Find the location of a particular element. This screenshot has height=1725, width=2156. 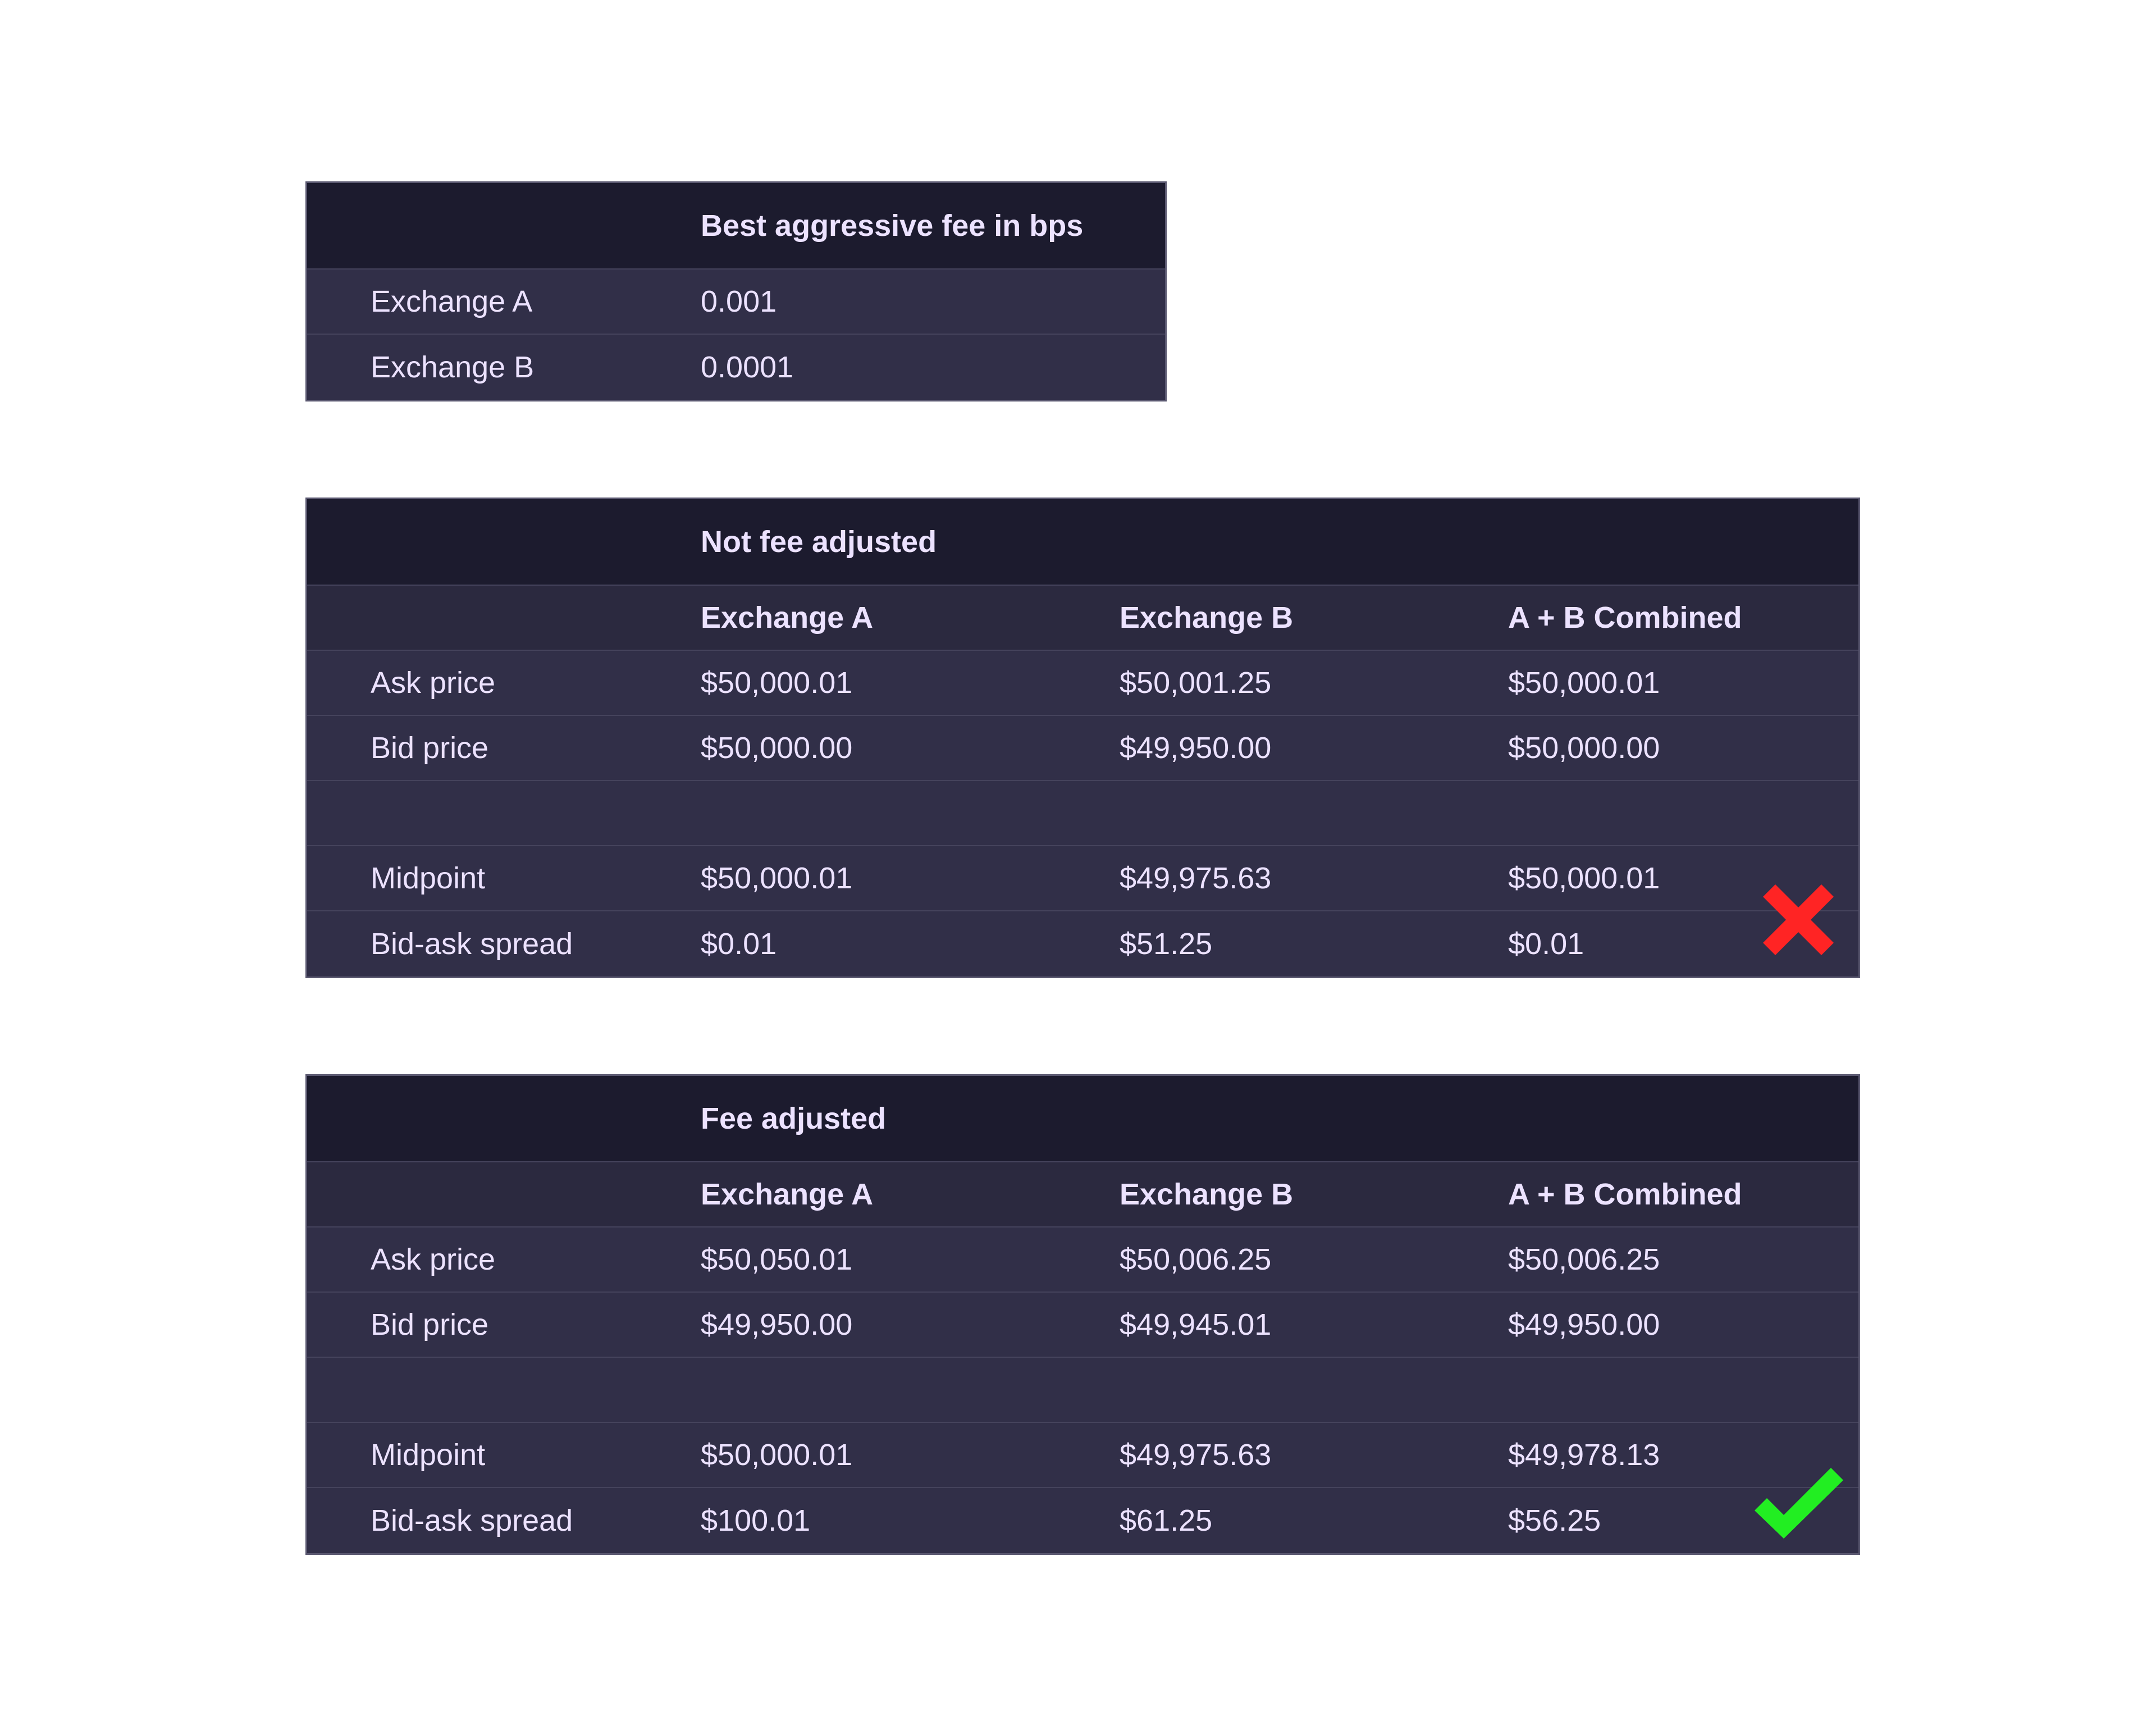

table-row: Bid price $50,000.00 $49,950.00 $50,000.00 is located at coordinates (1082, 749).